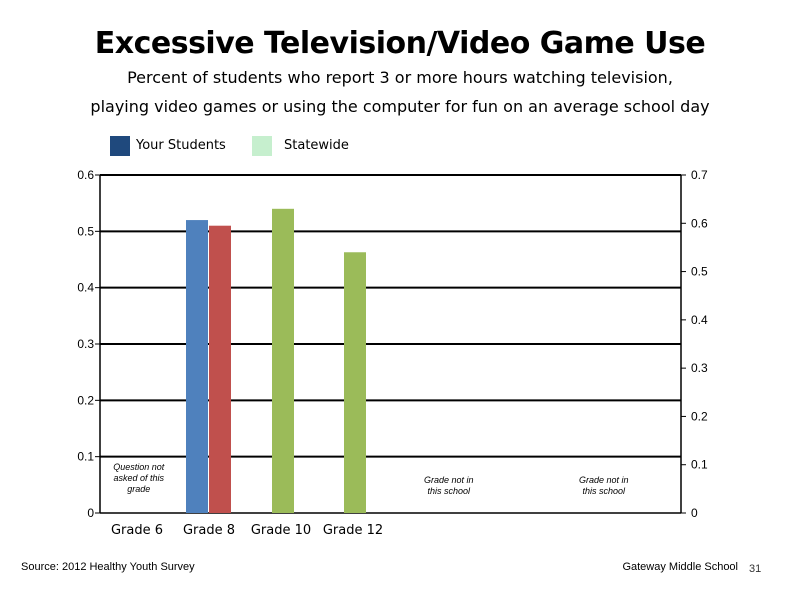 This screenshot has height=600, width=800. I want to click on y2-axis-tick-label: 0.1, so click(699, 465).